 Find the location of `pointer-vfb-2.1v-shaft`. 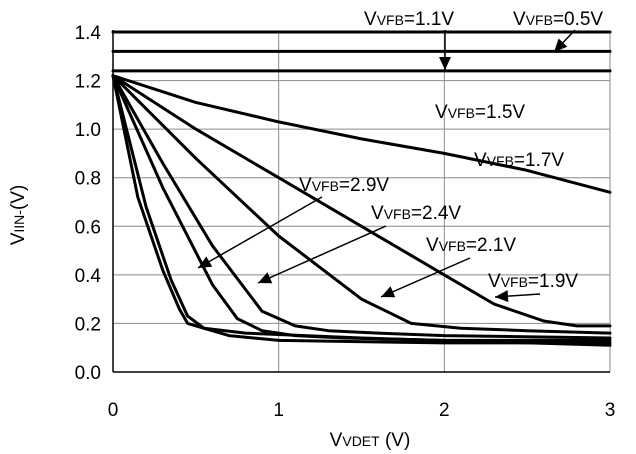

pointer-vfb-2.1v-shaft is located at coordinates (425, 277).